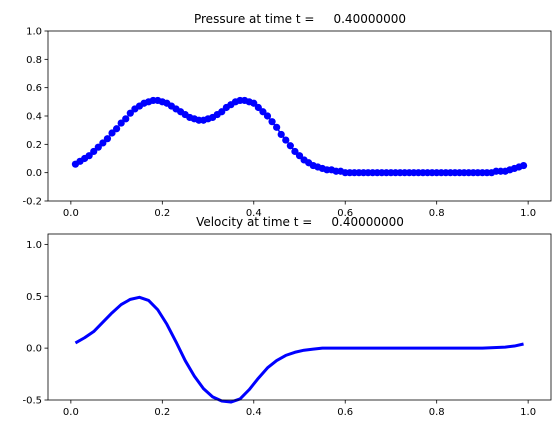 The width and height of the screenshot is (559, 435). I want to click on pressure-y-tick-label: 0.0, so click(34, 173).